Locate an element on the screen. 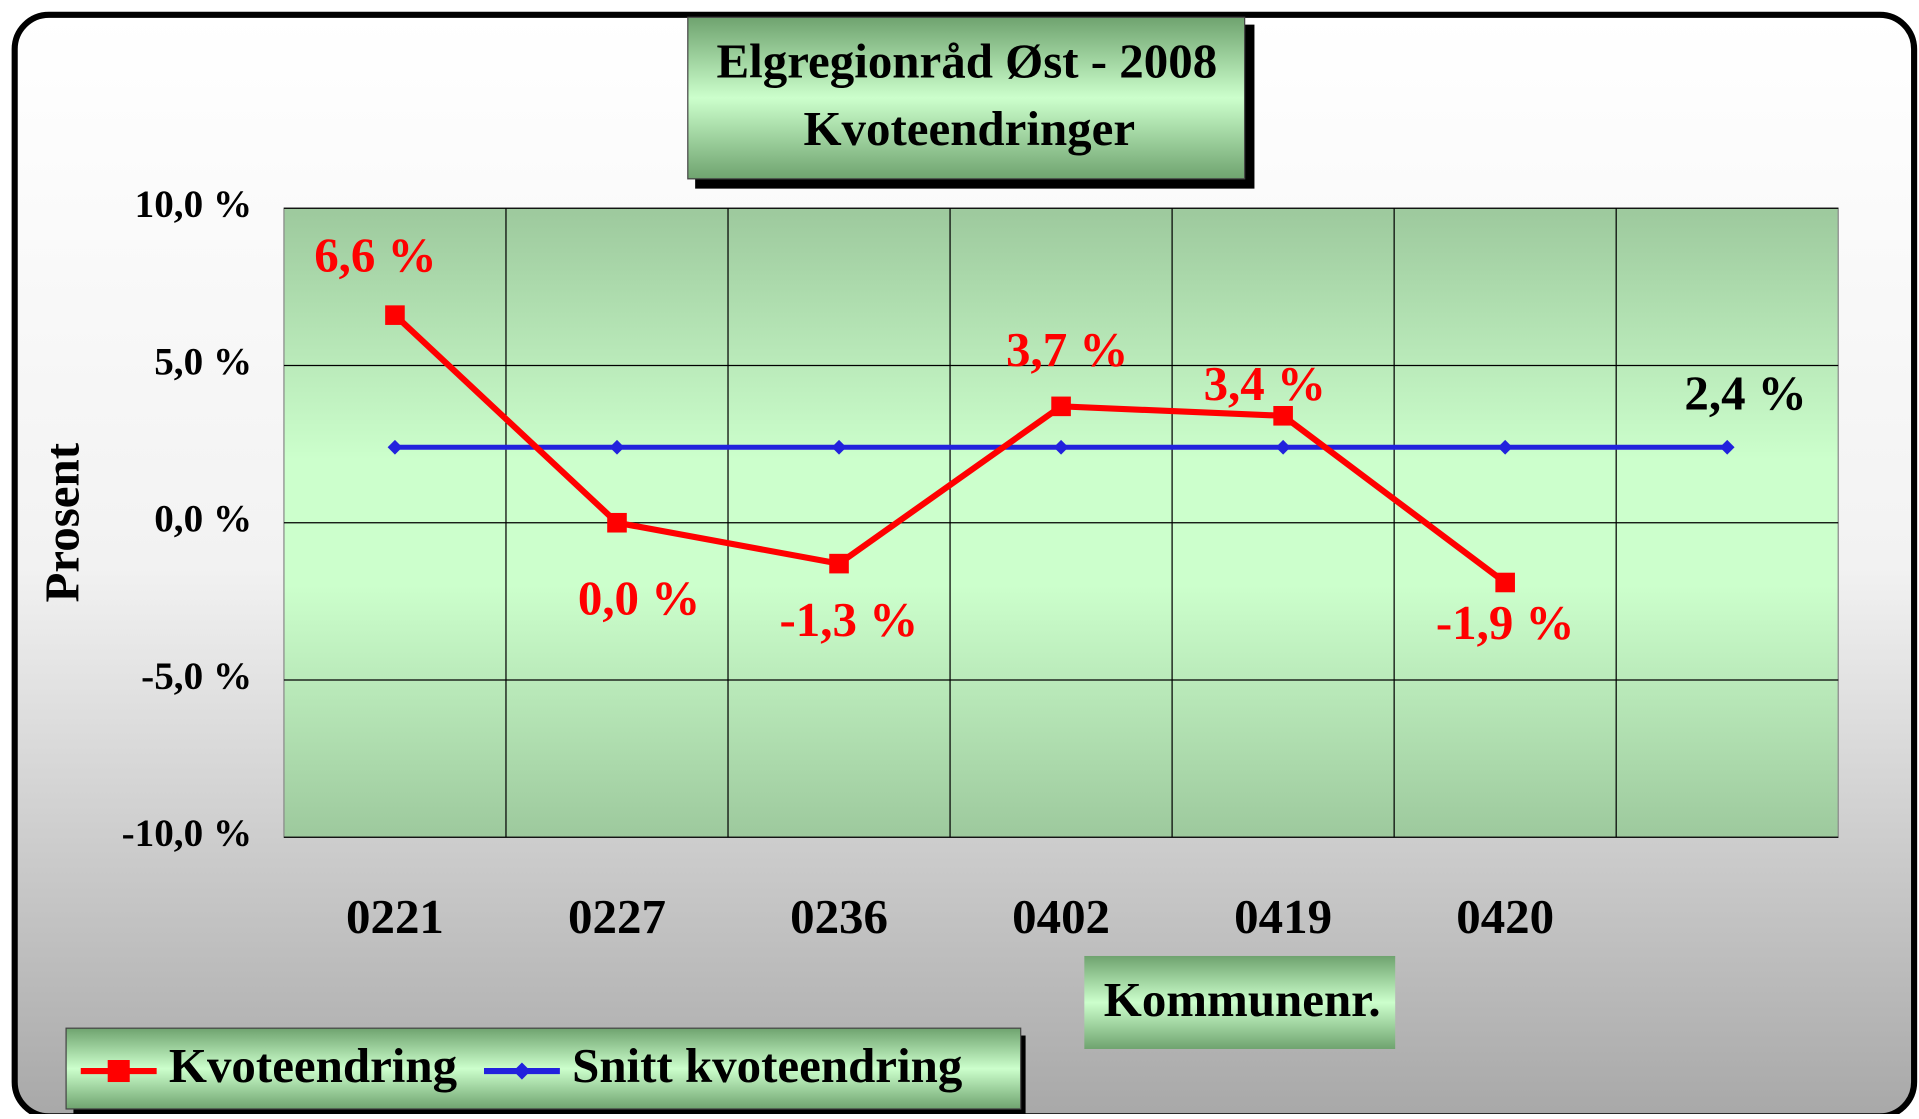 This screenshot has height=1119, width=1919. x-tick-label: 0420 is located at coordinates (1505, 916).